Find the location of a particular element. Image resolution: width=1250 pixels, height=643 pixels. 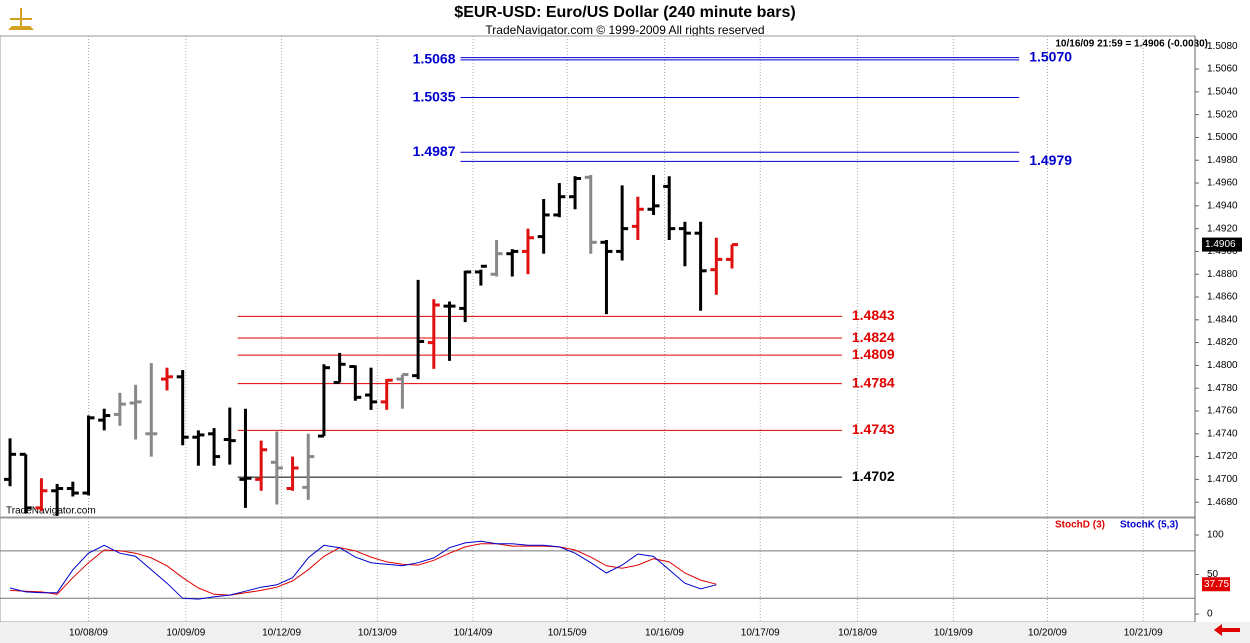

last-price-label: 1.4906 is located at coordinates (1220, 244).